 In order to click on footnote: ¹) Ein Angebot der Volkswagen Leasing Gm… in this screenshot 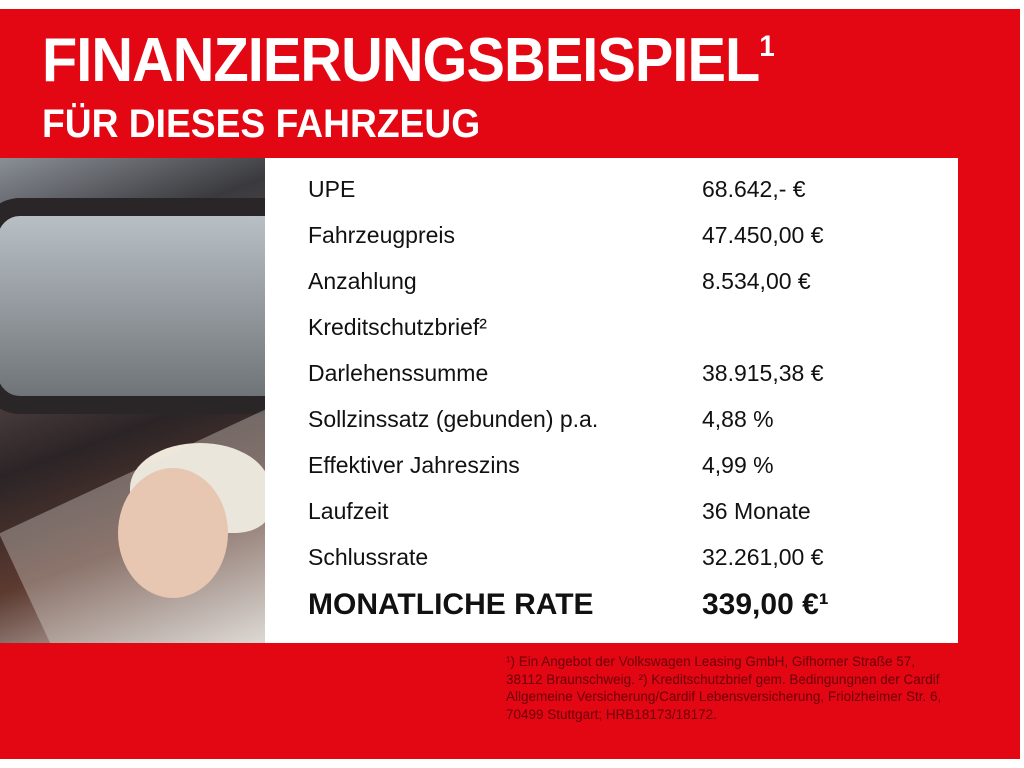, I will do `click(724, 688)`.